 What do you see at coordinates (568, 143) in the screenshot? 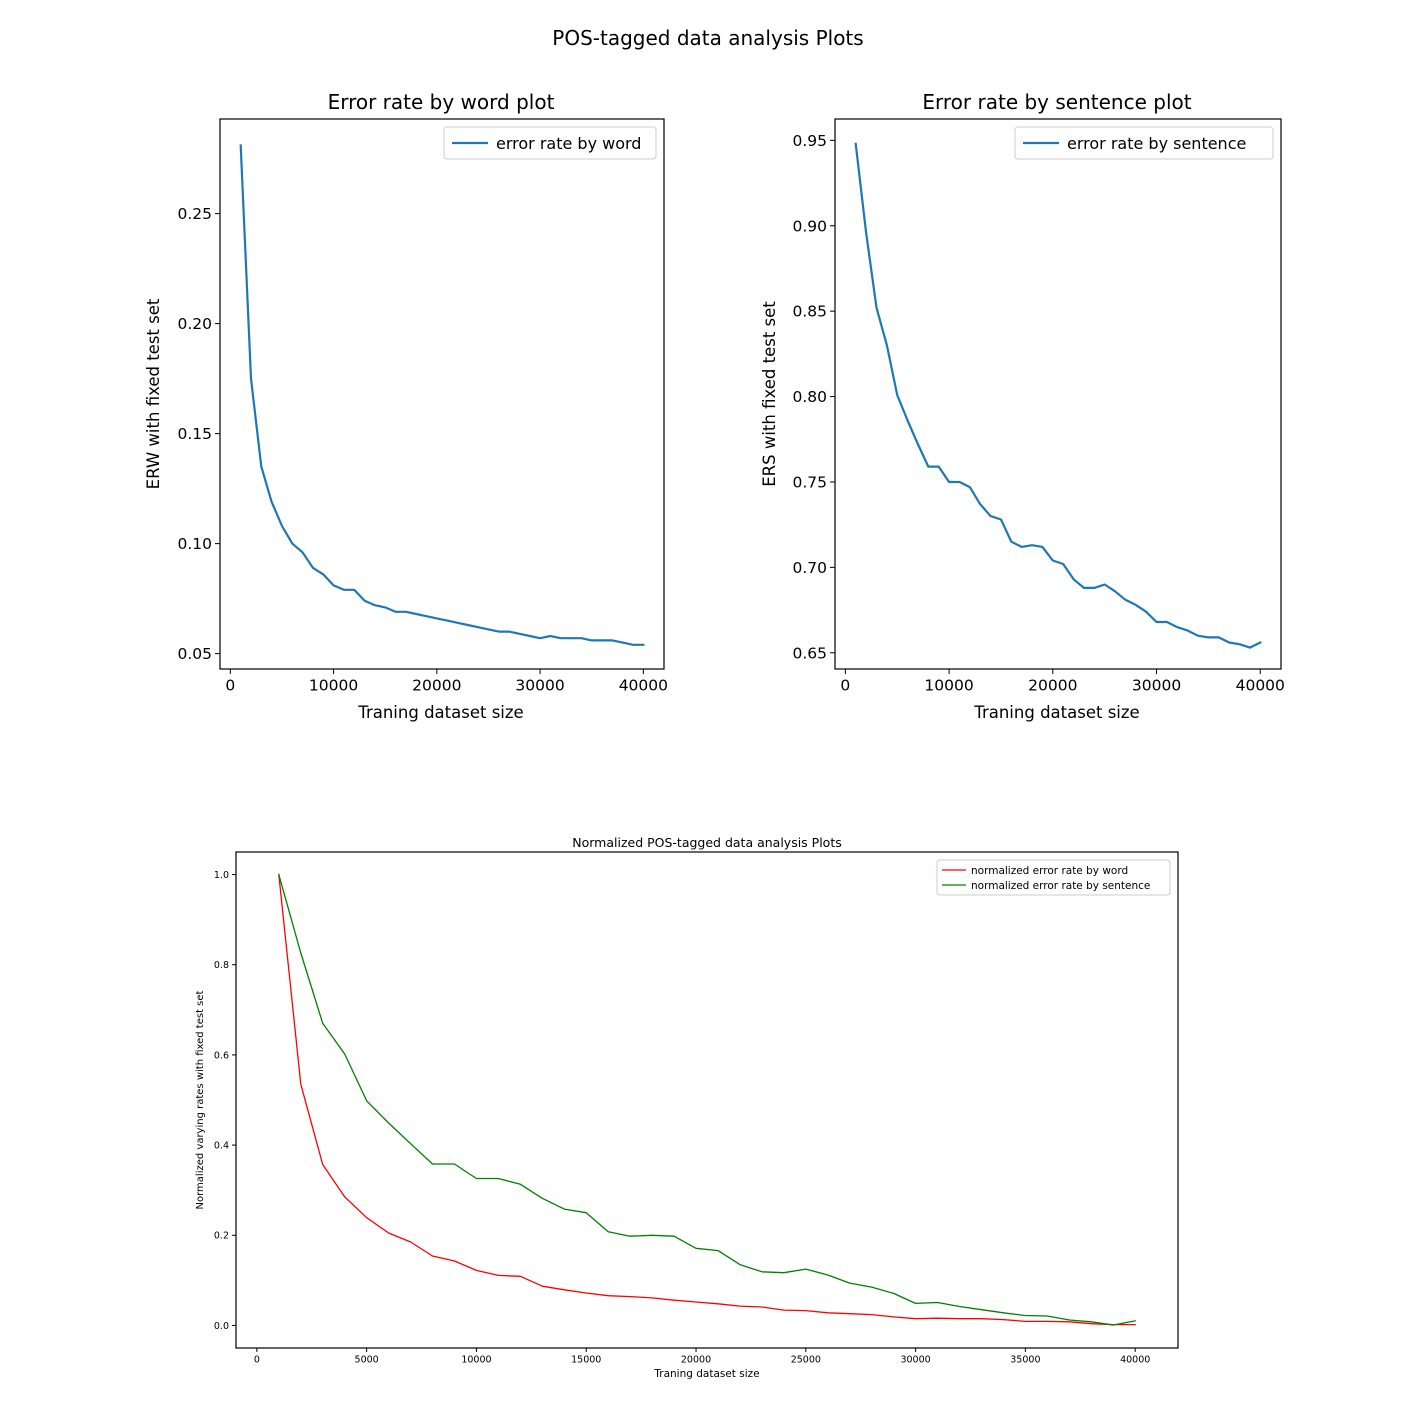
I see `legend-label: error rate by word` at bounding box center [568, 143].